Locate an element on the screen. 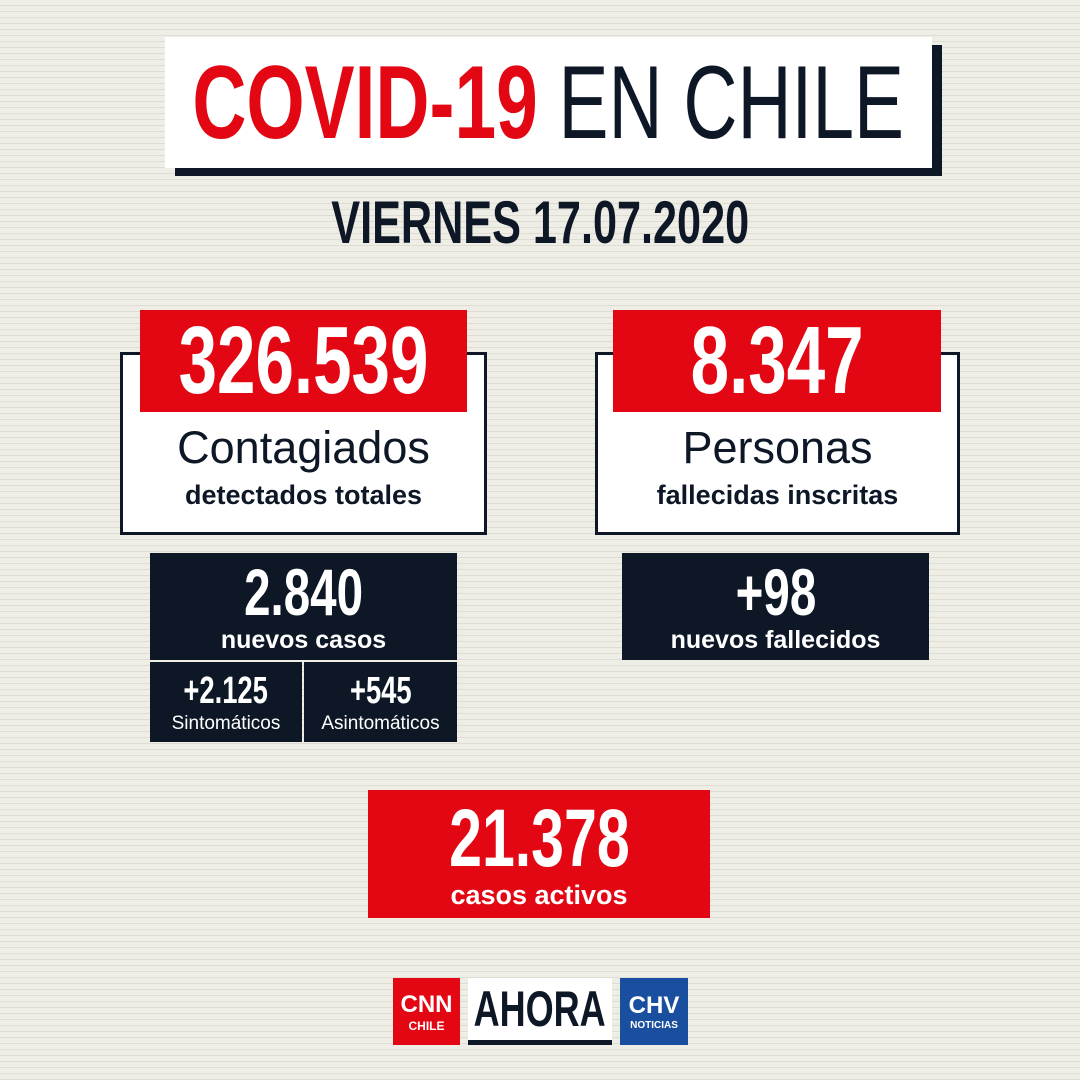 Image resolution: width=1080 pixels, height=1080 pixels. card-number-box: 326.539 is located at coordinates (303, 360).